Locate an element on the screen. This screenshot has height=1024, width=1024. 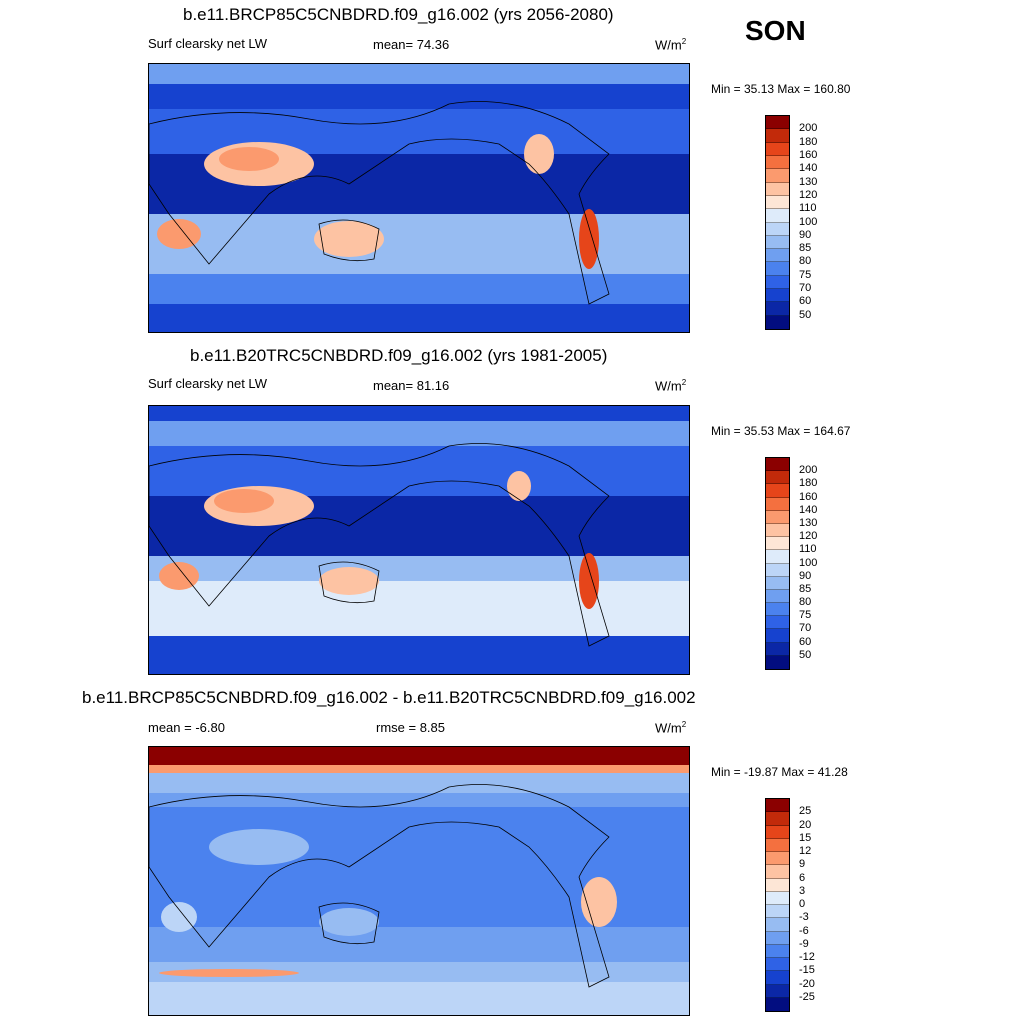
panel3-minmax: Min = -19.87 Max = 41.28 is located at coordinates (779, 772).